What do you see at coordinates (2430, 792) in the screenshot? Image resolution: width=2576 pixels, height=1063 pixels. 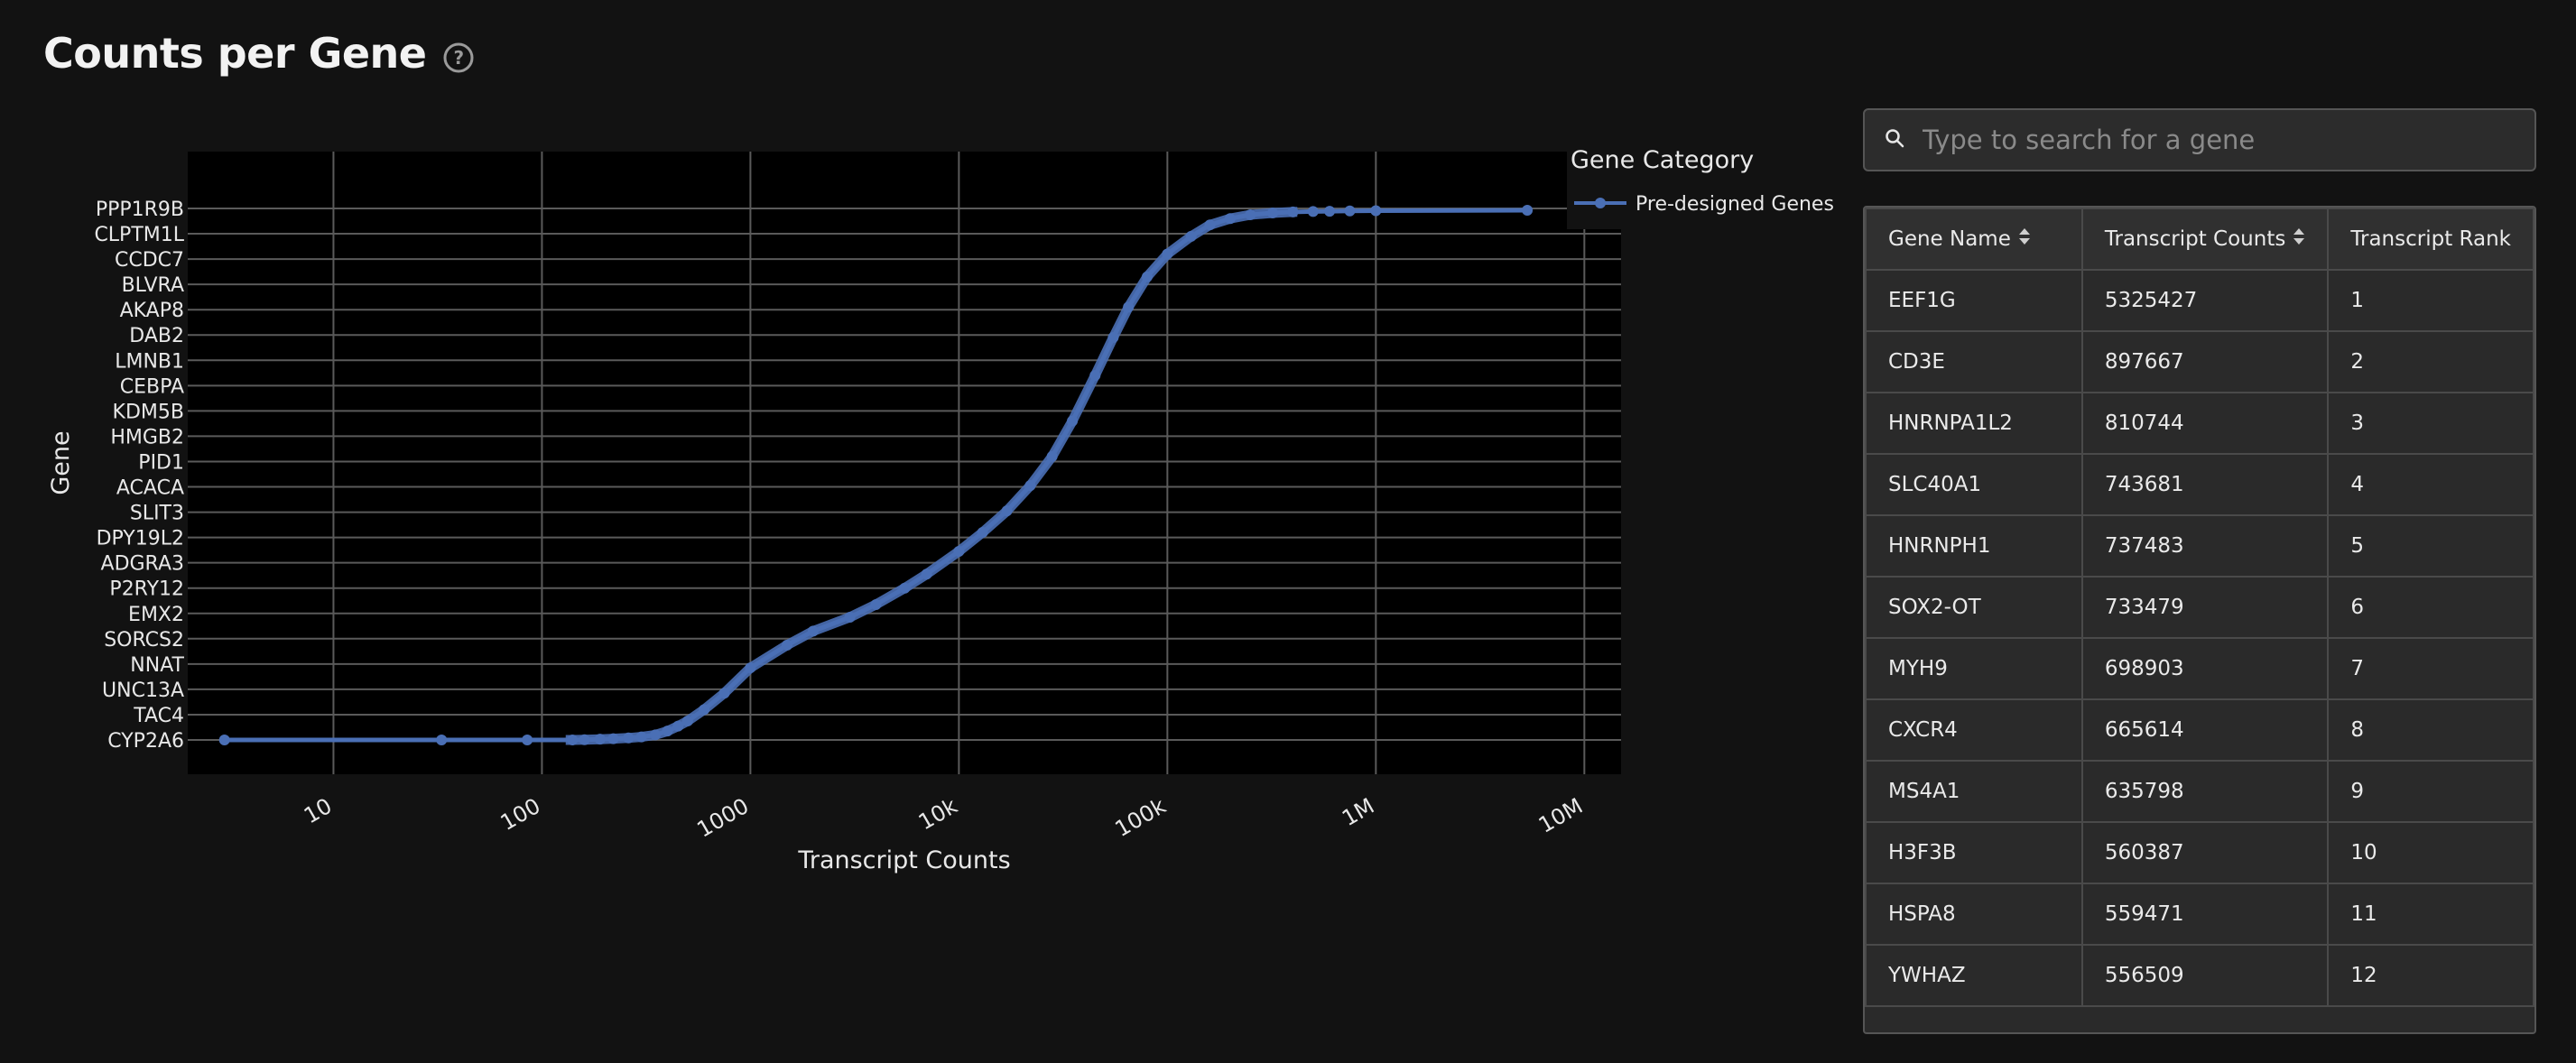 I see `transcript-rank-cell: 9` at bounding box center [2430, 792].